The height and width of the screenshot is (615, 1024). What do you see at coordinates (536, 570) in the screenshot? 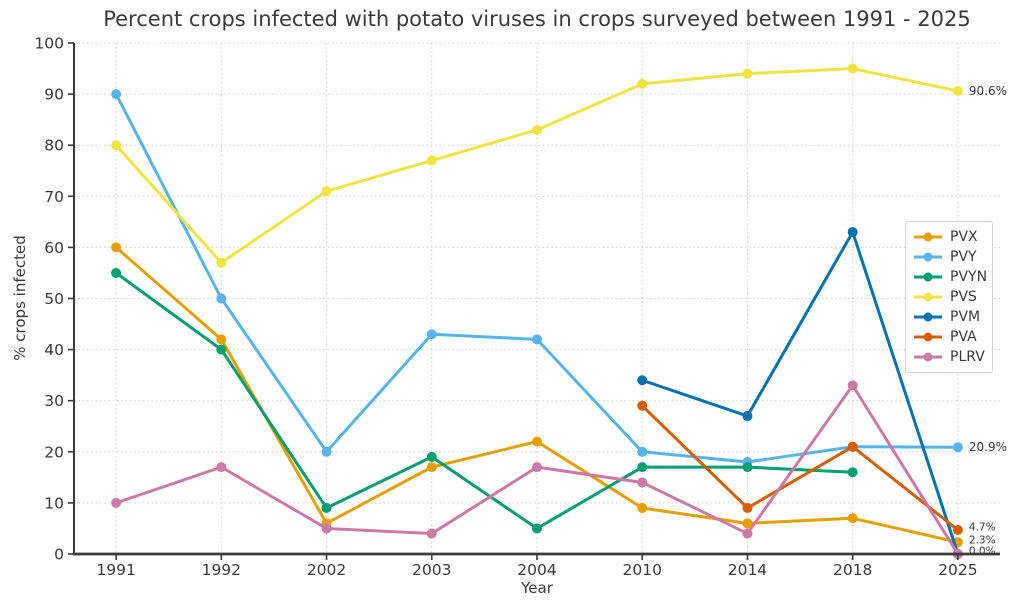
I see `x-tick-label: 2004` at bounding box center [536, 570].